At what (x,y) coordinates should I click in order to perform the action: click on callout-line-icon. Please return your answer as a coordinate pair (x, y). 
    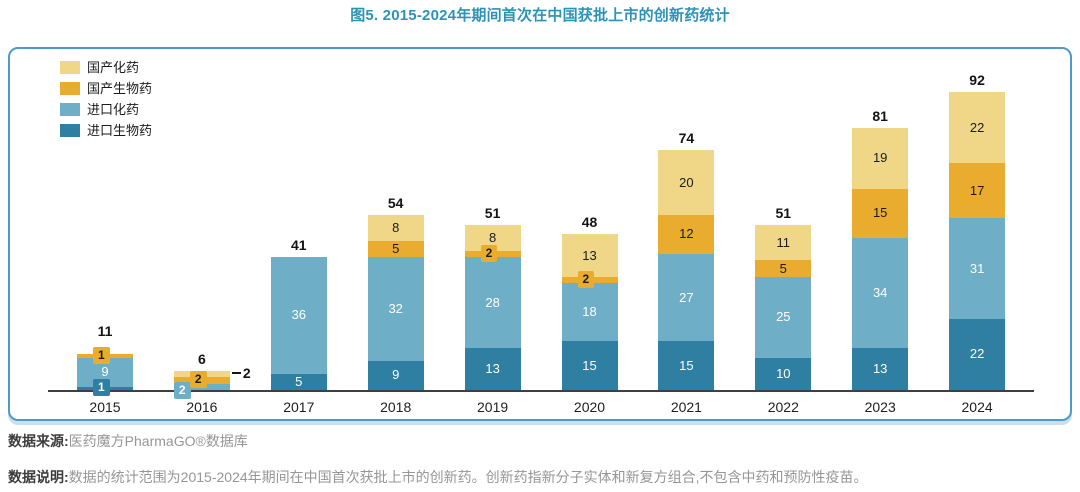
    Looking at the image, I should click on (236, 372).